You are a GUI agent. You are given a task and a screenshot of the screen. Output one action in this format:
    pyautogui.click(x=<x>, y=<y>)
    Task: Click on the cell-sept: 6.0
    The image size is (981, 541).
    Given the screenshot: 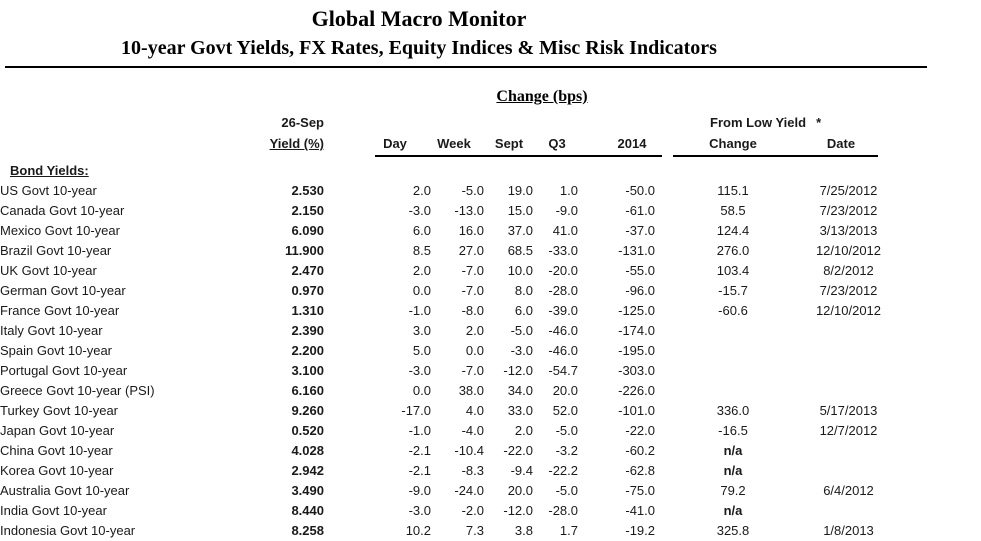 What is the action you would take?
    pyautogui.click(x=523, y=310)
    